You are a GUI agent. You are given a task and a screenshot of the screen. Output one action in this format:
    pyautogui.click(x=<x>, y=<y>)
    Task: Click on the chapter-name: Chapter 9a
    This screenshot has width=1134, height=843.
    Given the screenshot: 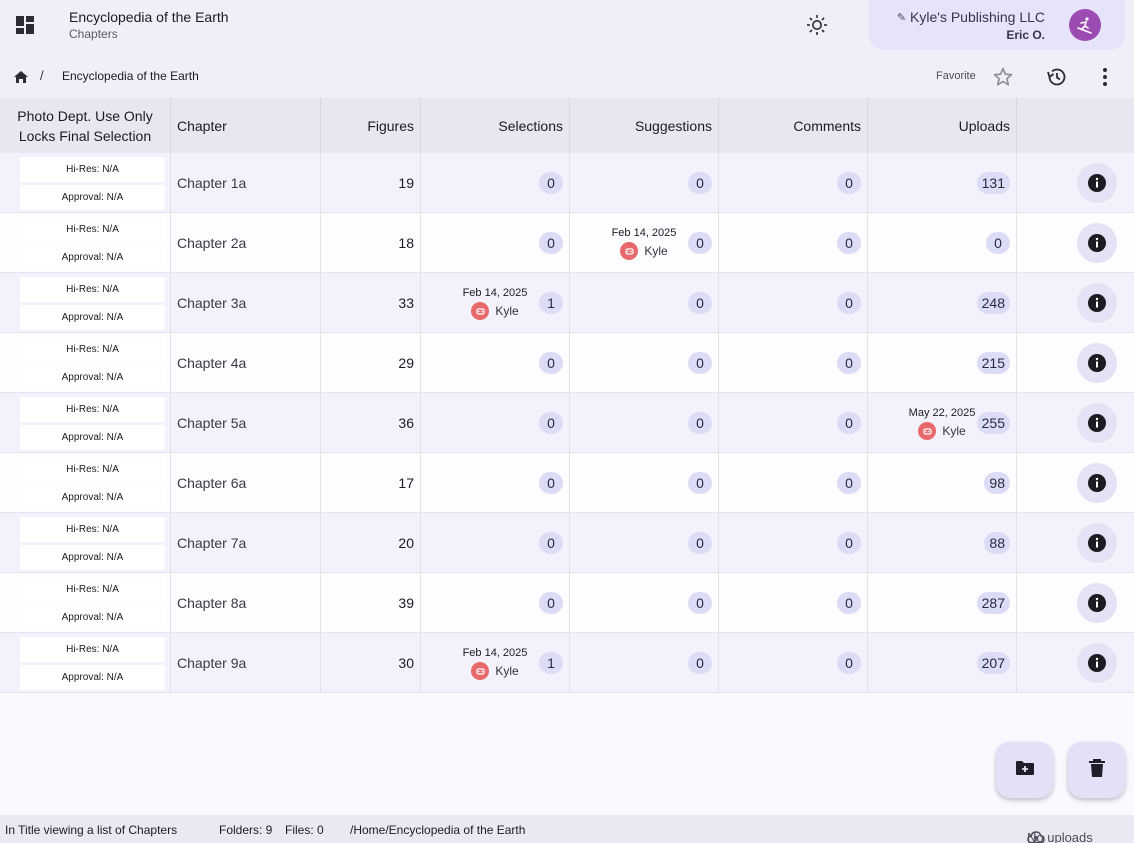 What is the action you would take?
    pyautogui.click(x=246, y=662)
    